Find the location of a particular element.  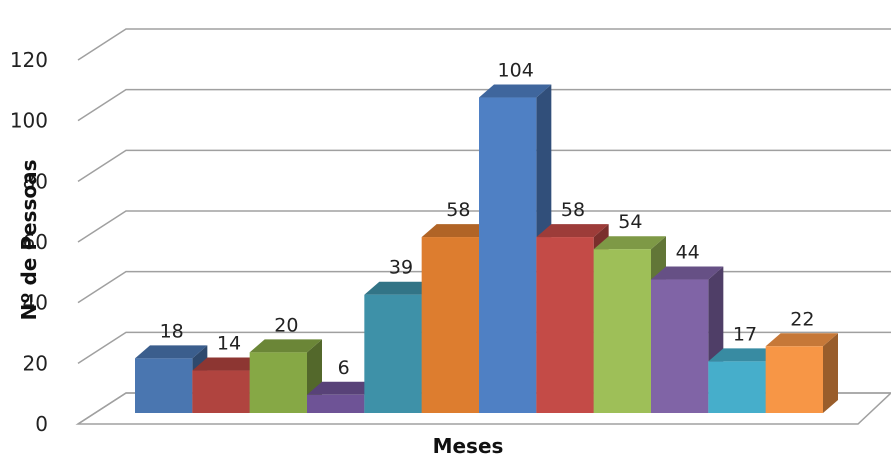

y-tick-label: 60 is located at coordinates (35, 242).